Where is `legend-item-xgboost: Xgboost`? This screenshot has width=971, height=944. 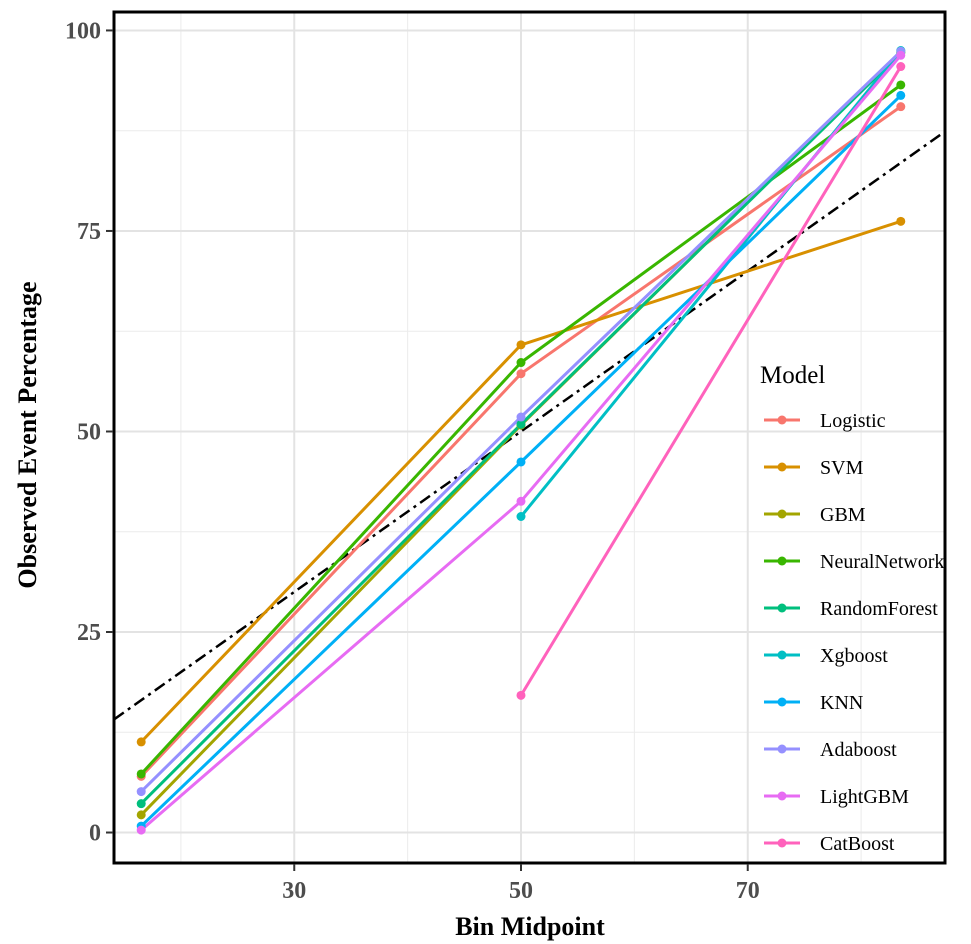 legend-item-xgboost: Xgboost is located at coordinates (826, 656).